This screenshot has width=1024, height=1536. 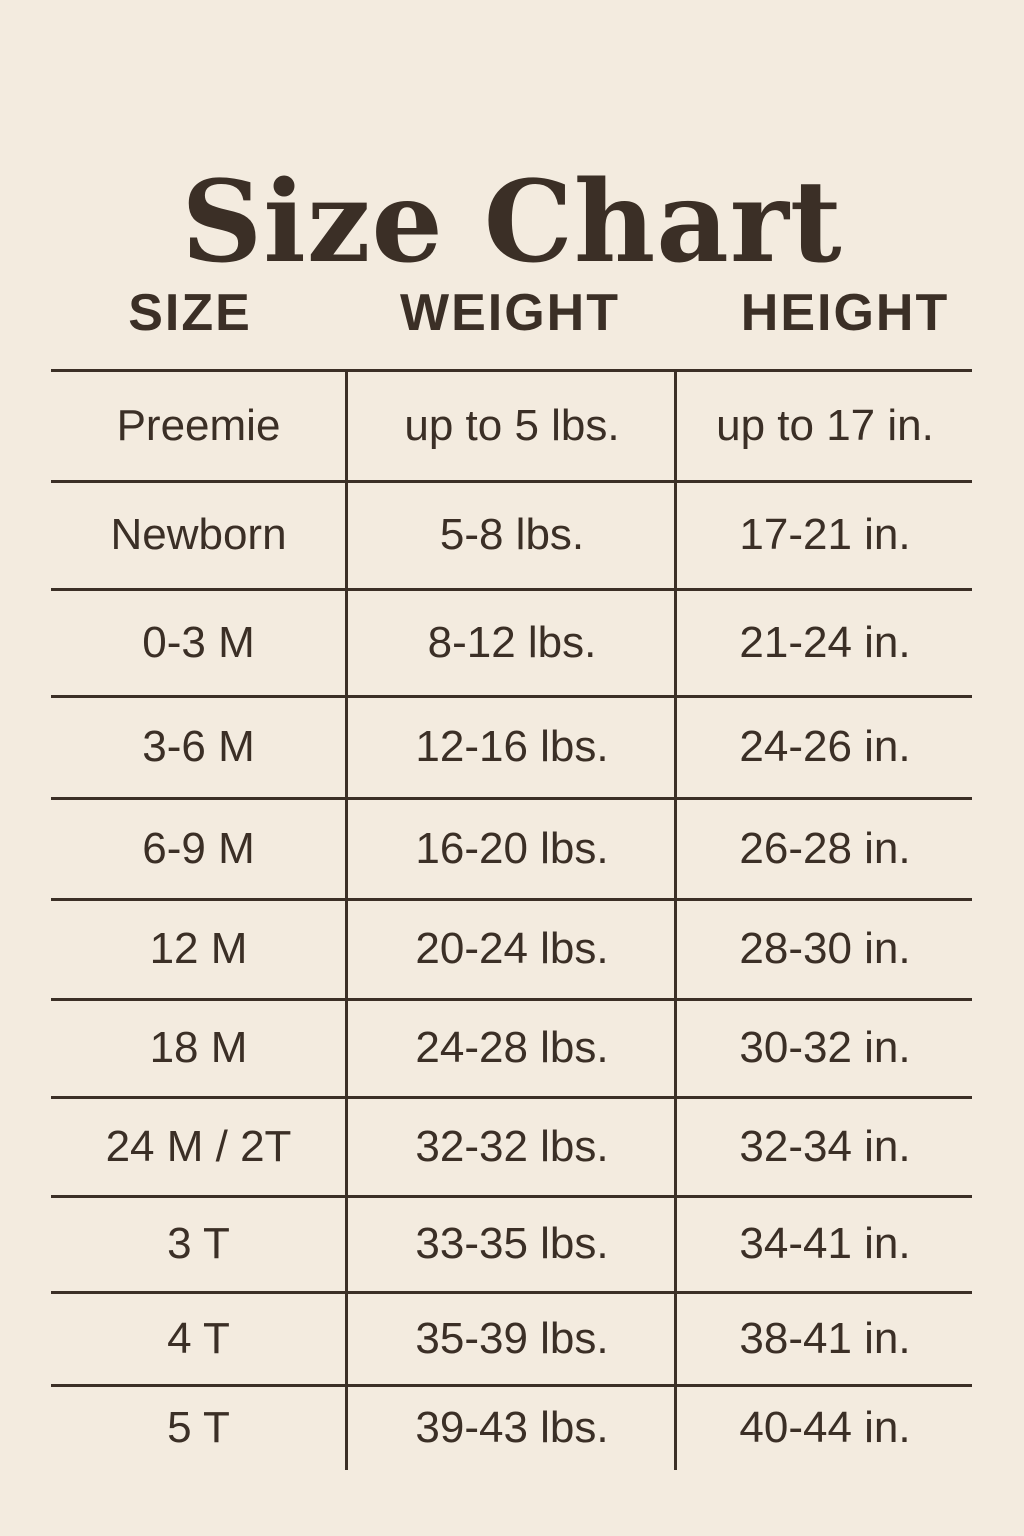 I want to click on cell-size: 6-9 M, so click(x=198, y=848).